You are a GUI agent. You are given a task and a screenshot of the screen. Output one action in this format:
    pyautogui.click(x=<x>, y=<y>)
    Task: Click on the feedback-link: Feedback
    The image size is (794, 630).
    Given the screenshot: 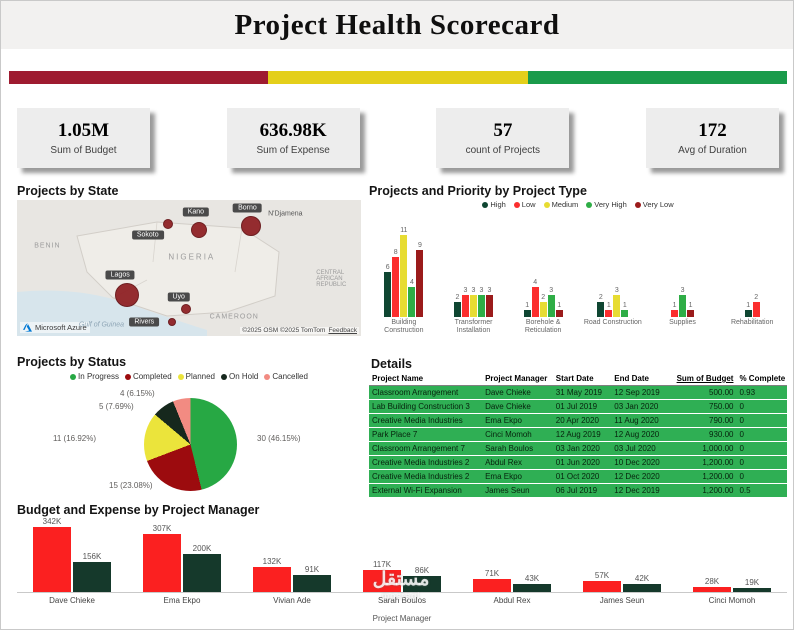 What is the action you would take?
    pyautogui.click(x=342, y=330)
    